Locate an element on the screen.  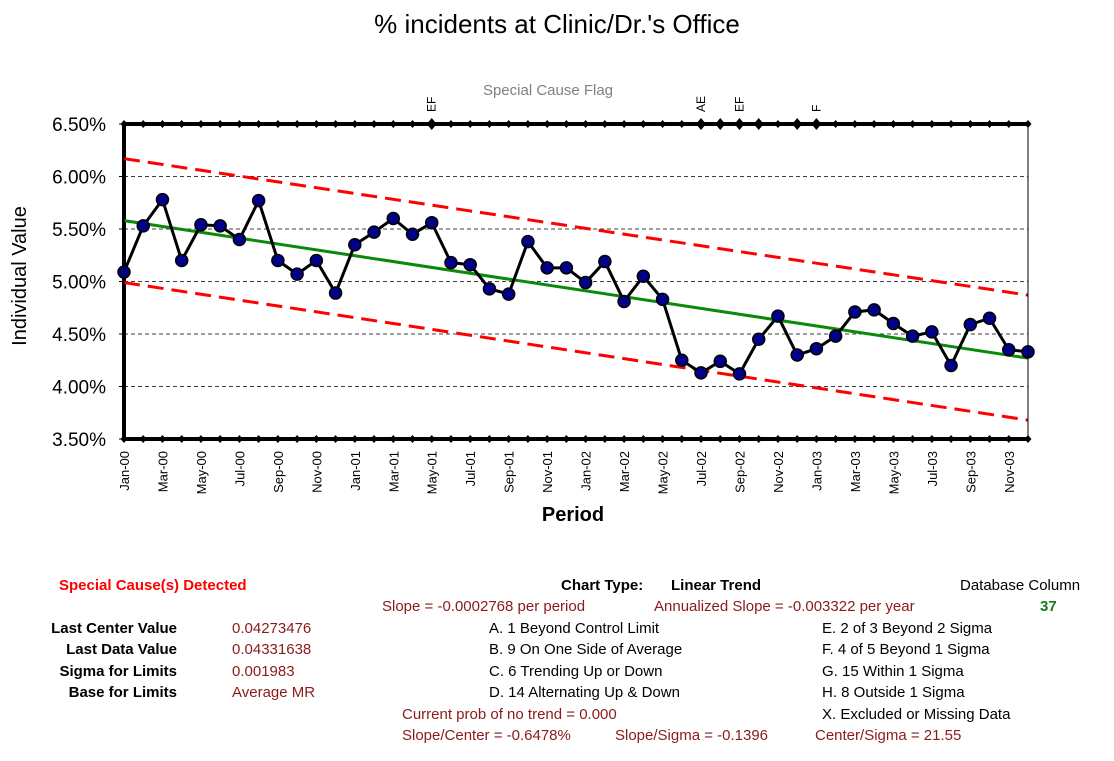
rule-item: D. 14 Alternating Up & Down is located at coordinates (584, 692).